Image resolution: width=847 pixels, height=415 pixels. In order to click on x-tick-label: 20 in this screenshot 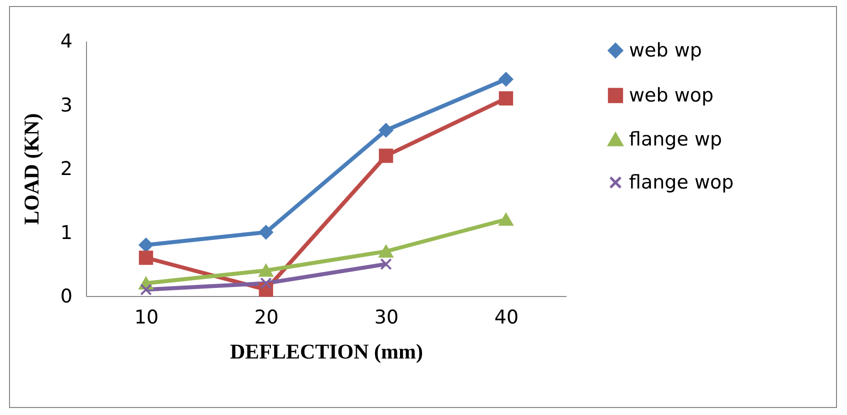, I will do `click(266, 317)`.